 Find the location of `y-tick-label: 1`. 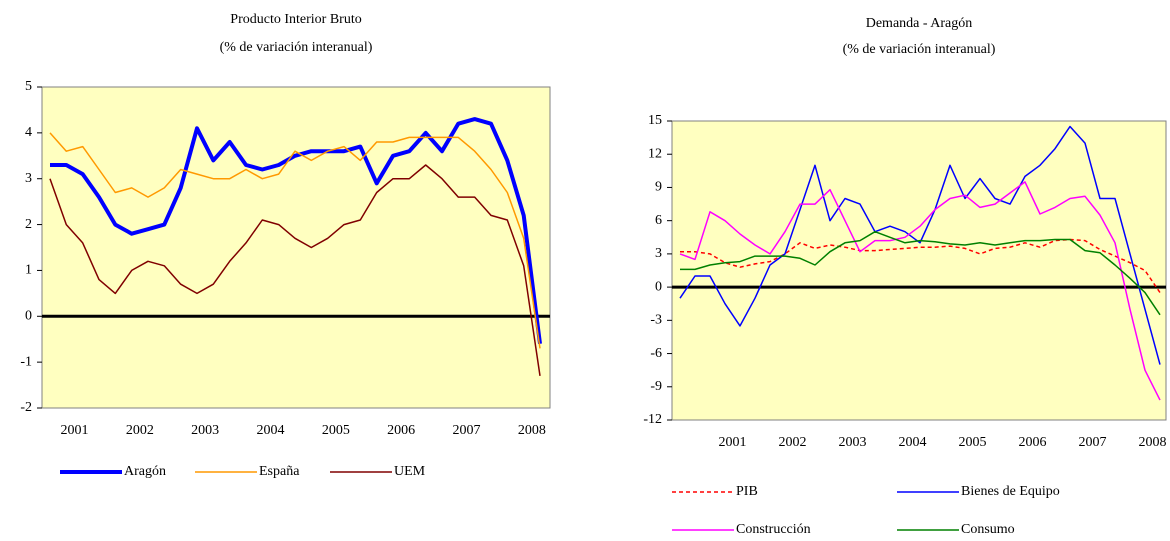

y-tick-label: 1 is located at coordinates (28, 270).